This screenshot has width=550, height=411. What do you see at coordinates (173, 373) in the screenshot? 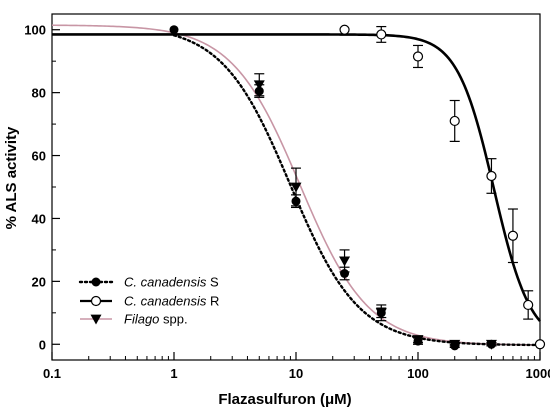
I see `x-tick-label: 1` at bounding box center [173, 373].